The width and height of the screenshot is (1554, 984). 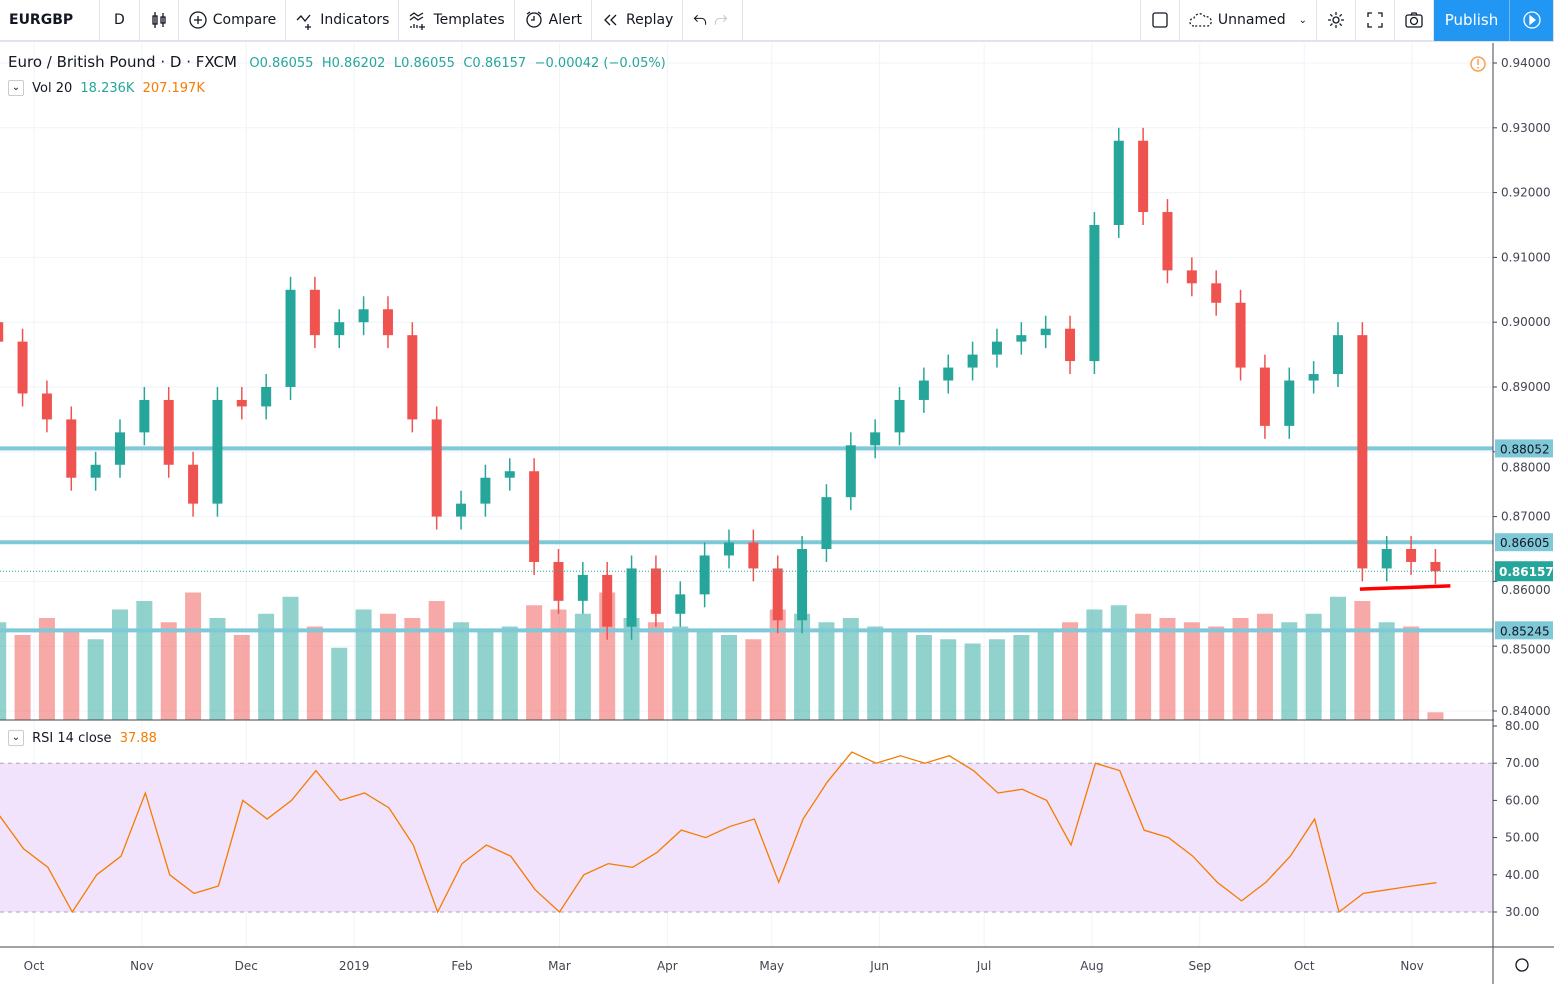 What do you see at coordinates (355, 20) in the screenshot?
I see `indicators-label: Indicators` at bounding box center [355, 20].